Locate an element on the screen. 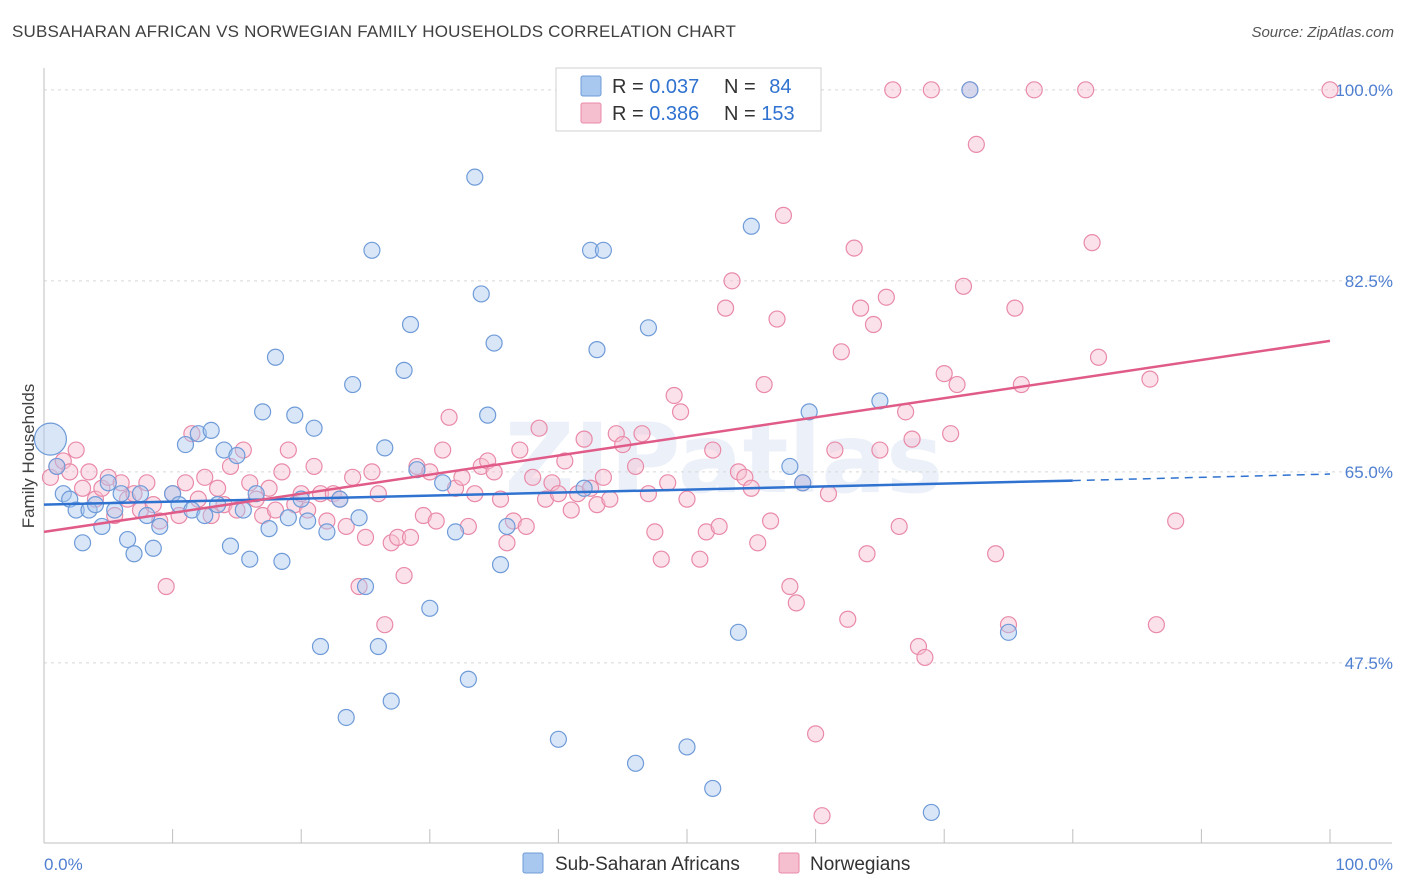 The height and width of the screenshot is (892, 1406). legend-r-label-pink: R = is located at coordinates (630, 114).